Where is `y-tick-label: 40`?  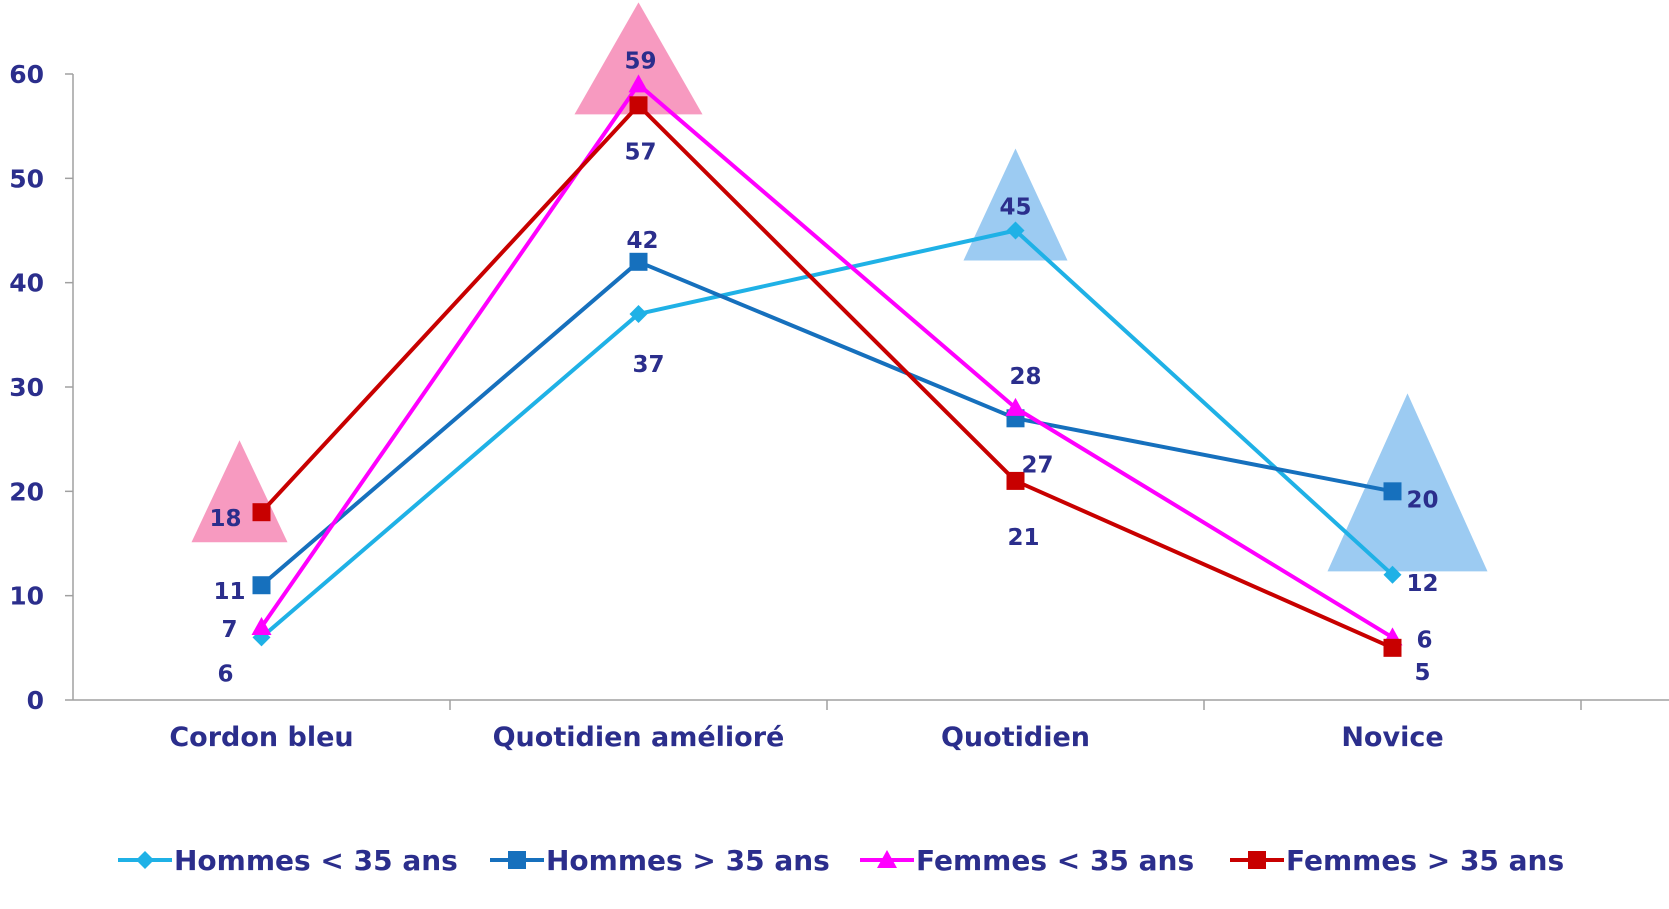
y-tick-label: 40 is located at coordinates (26, 283).